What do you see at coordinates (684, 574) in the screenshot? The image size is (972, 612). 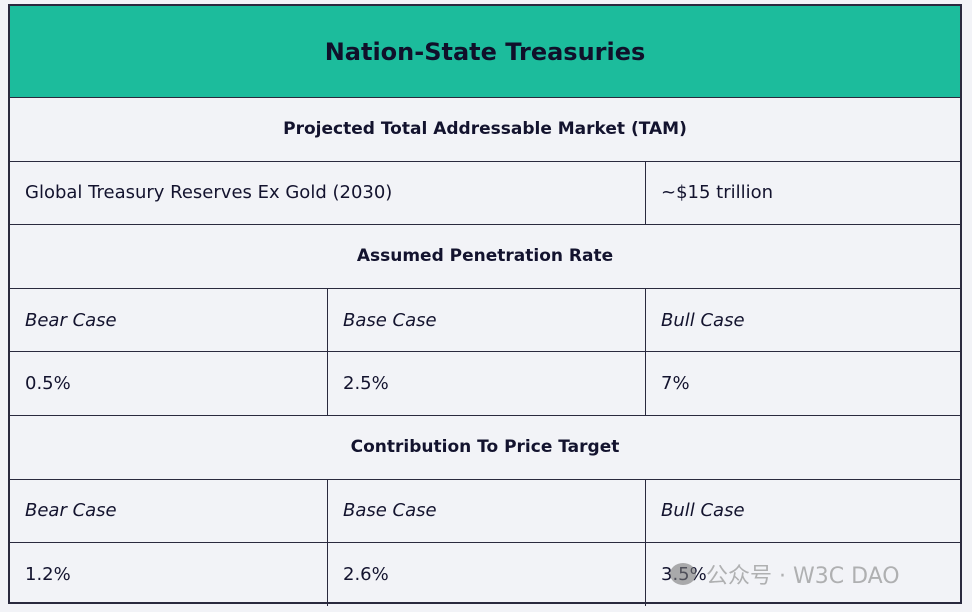 I see `bull-contribution: 3.5%` at bounding box center [684, 574].